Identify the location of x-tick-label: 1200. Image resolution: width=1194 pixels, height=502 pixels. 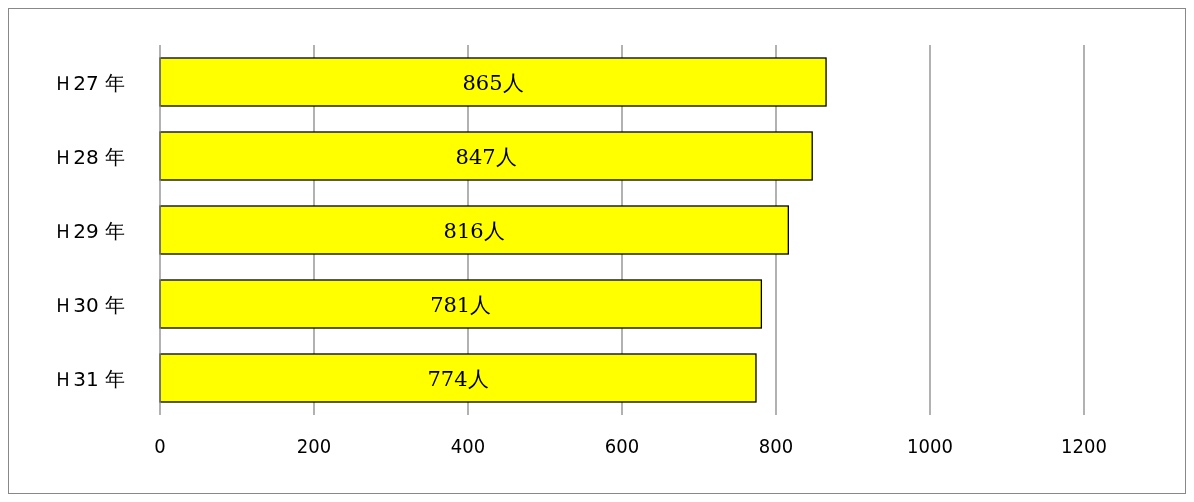
(1084, 446).